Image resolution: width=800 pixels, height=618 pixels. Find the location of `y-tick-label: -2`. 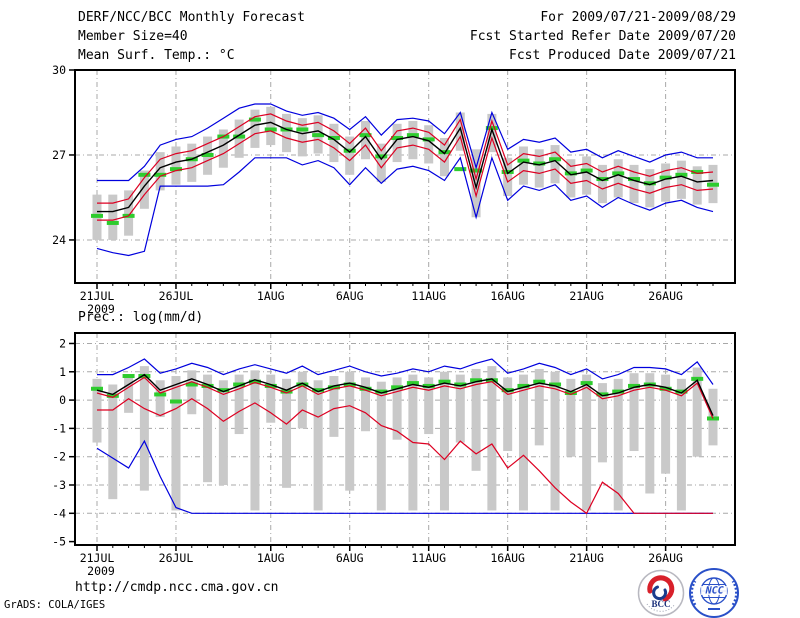

y-tick-label: -2 is located at coordinates (59, 457).